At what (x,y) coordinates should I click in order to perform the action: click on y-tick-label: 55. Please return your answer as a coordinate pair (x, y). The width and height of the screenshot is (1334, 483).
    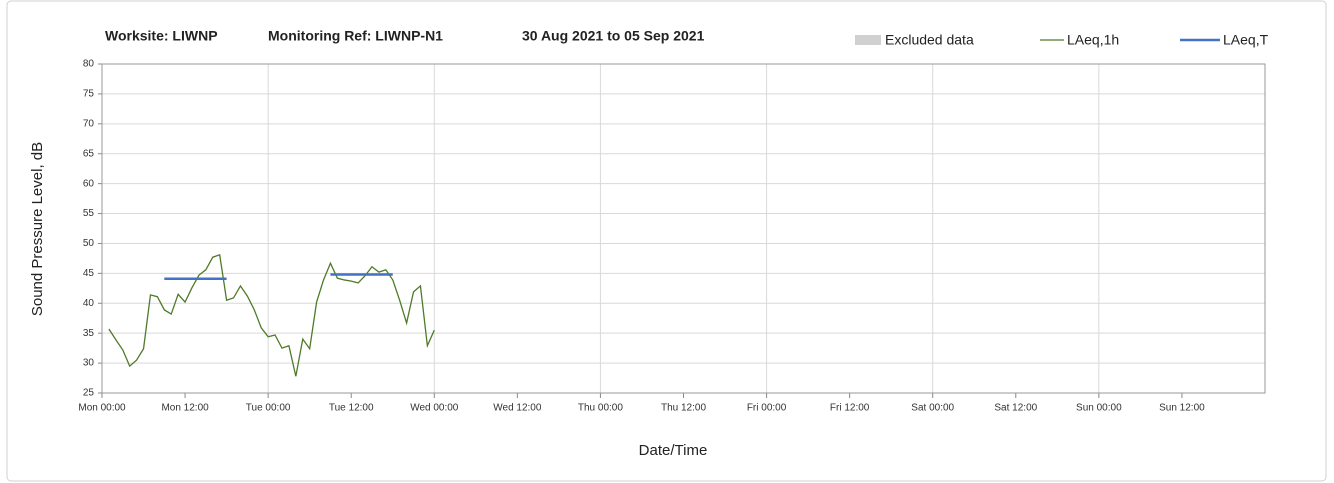
    Looking at the image, I should click on (89, 213).